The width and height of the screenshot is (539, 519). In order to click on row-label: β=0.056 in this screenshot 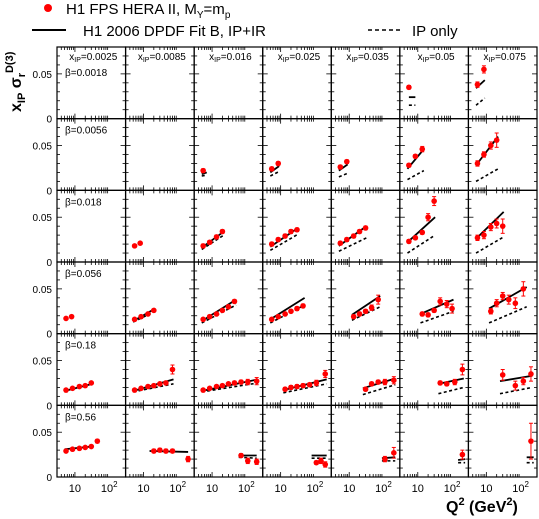, I will do `click(83, 274)`.